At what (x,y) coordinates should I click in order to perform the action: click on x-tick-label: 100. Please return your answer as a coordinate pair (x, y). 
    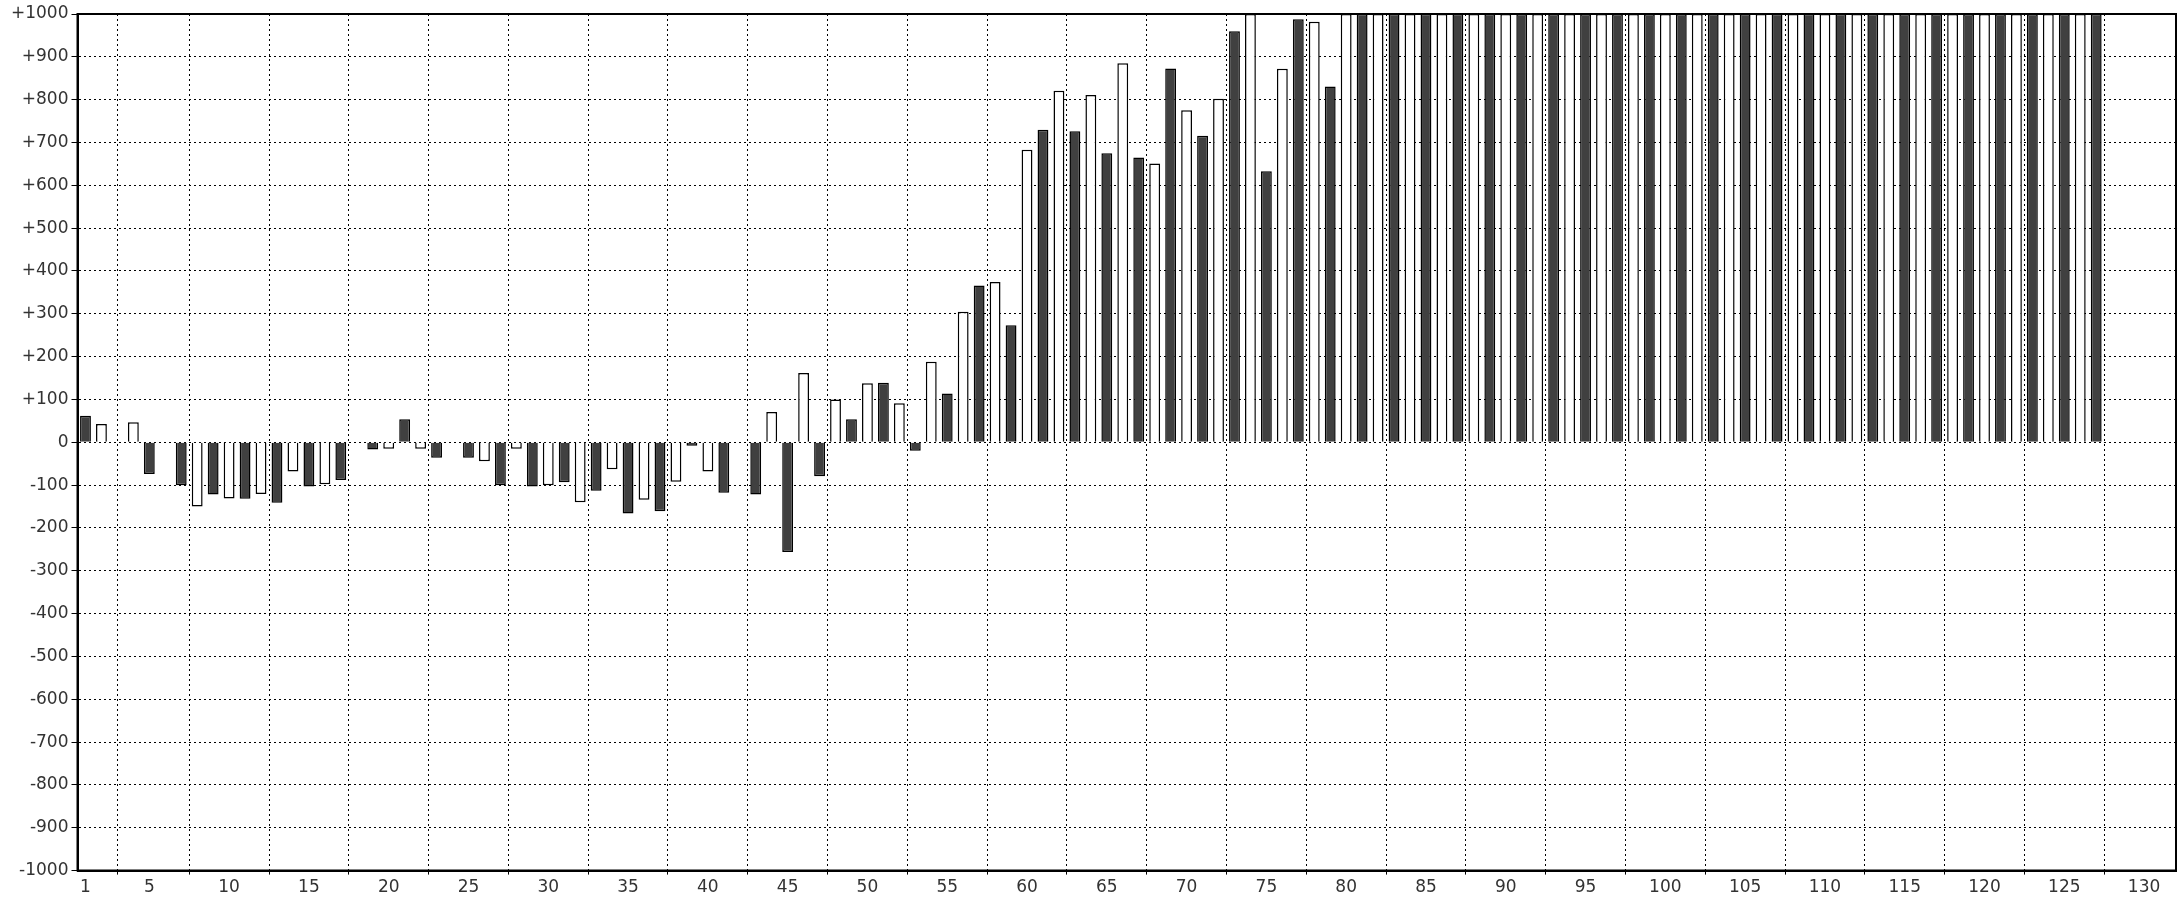
    Looking at the image, I should click on (1665, 886).